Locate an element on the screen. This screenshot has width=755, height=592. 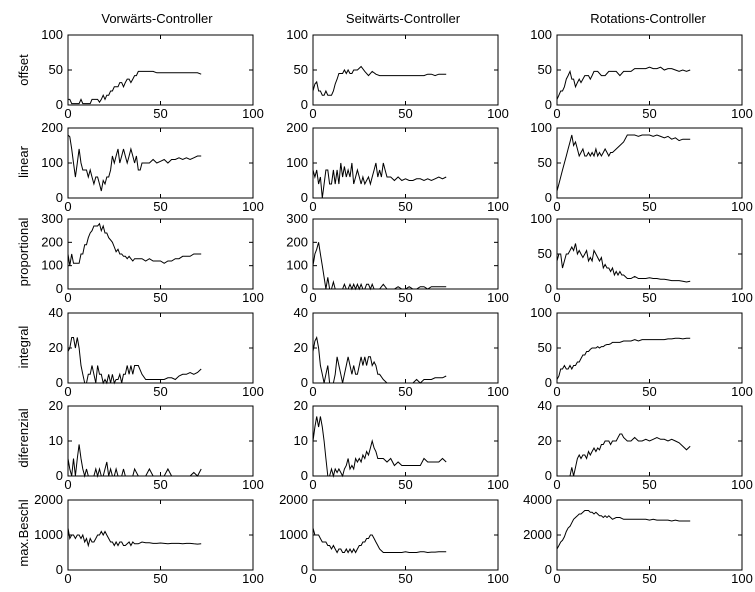
subplot-r1-c2: 0 50 100 0 50 100 is located at coordinates (641, 167).